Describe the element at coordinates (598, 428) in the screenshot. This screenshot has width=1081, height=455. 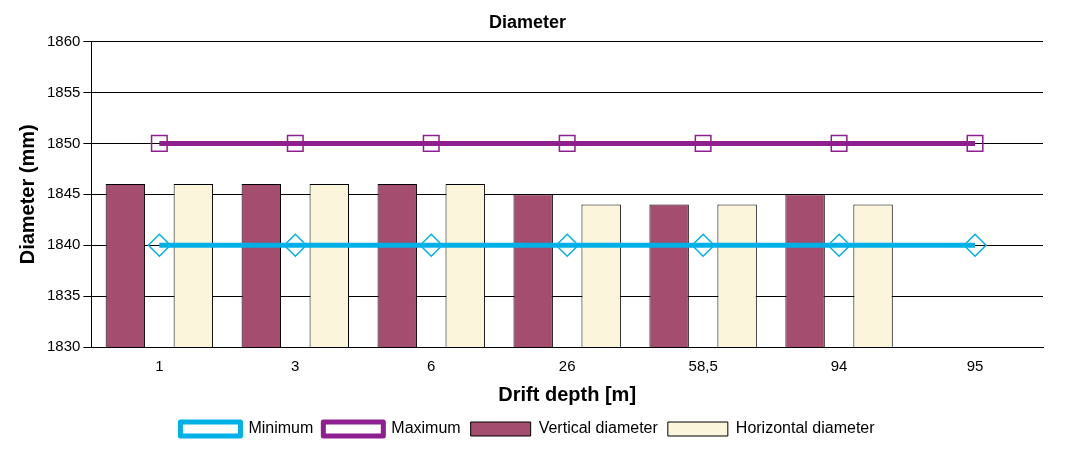
I see `legend-label: Vertical diameter` at that location.